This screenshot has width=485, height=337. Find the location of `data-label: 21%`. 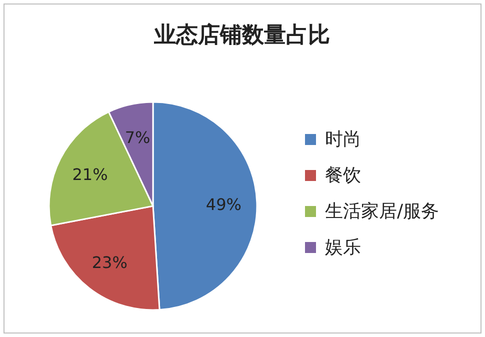

data-label: 21% is located at coordinates (90, 174).